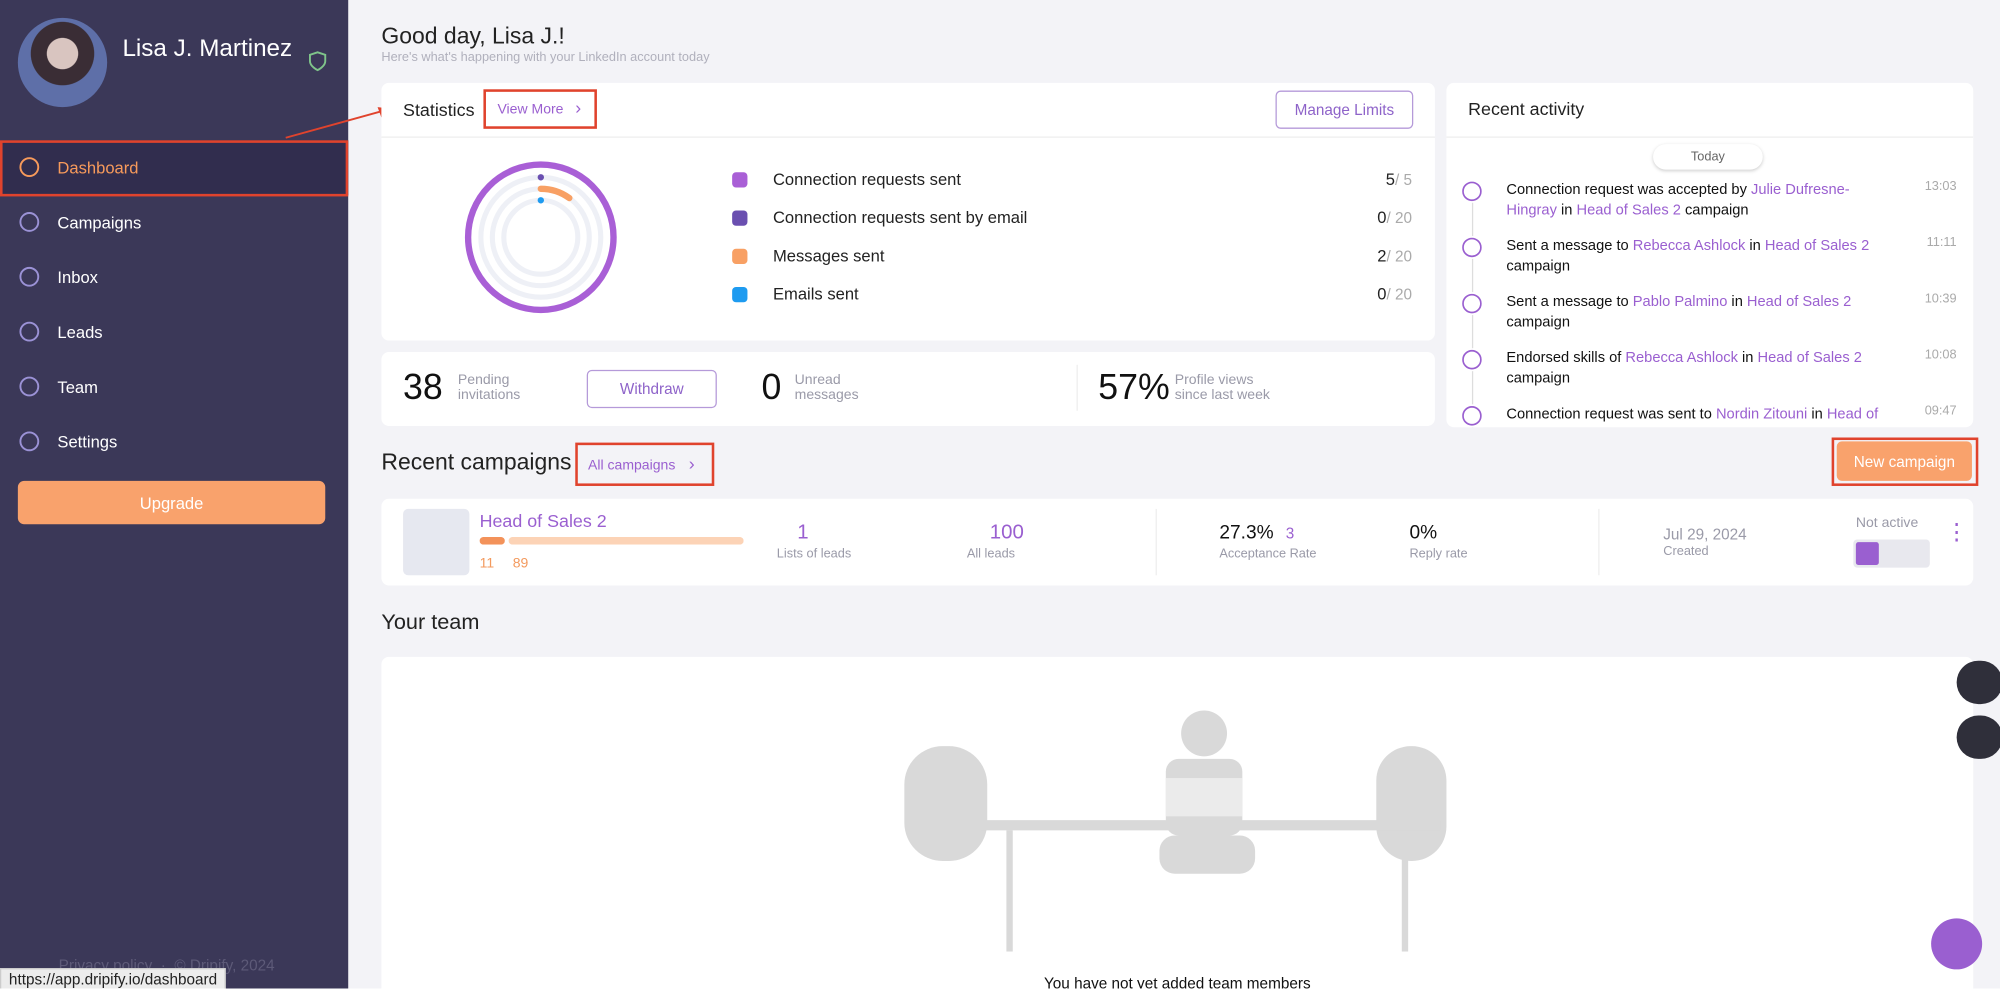  What do you see at coordinates (338, 122) in the screenshot?
I see `annotation-arrow` at bounding box center [338, 122].